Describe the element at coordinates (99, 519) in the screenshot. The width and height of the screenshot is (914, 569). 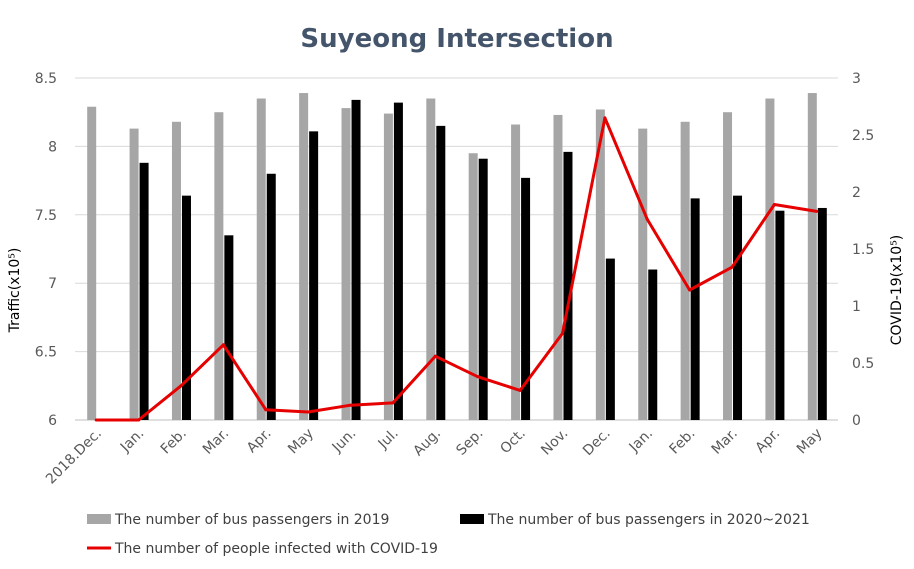
I see `legend-swatch-2019` at that location.